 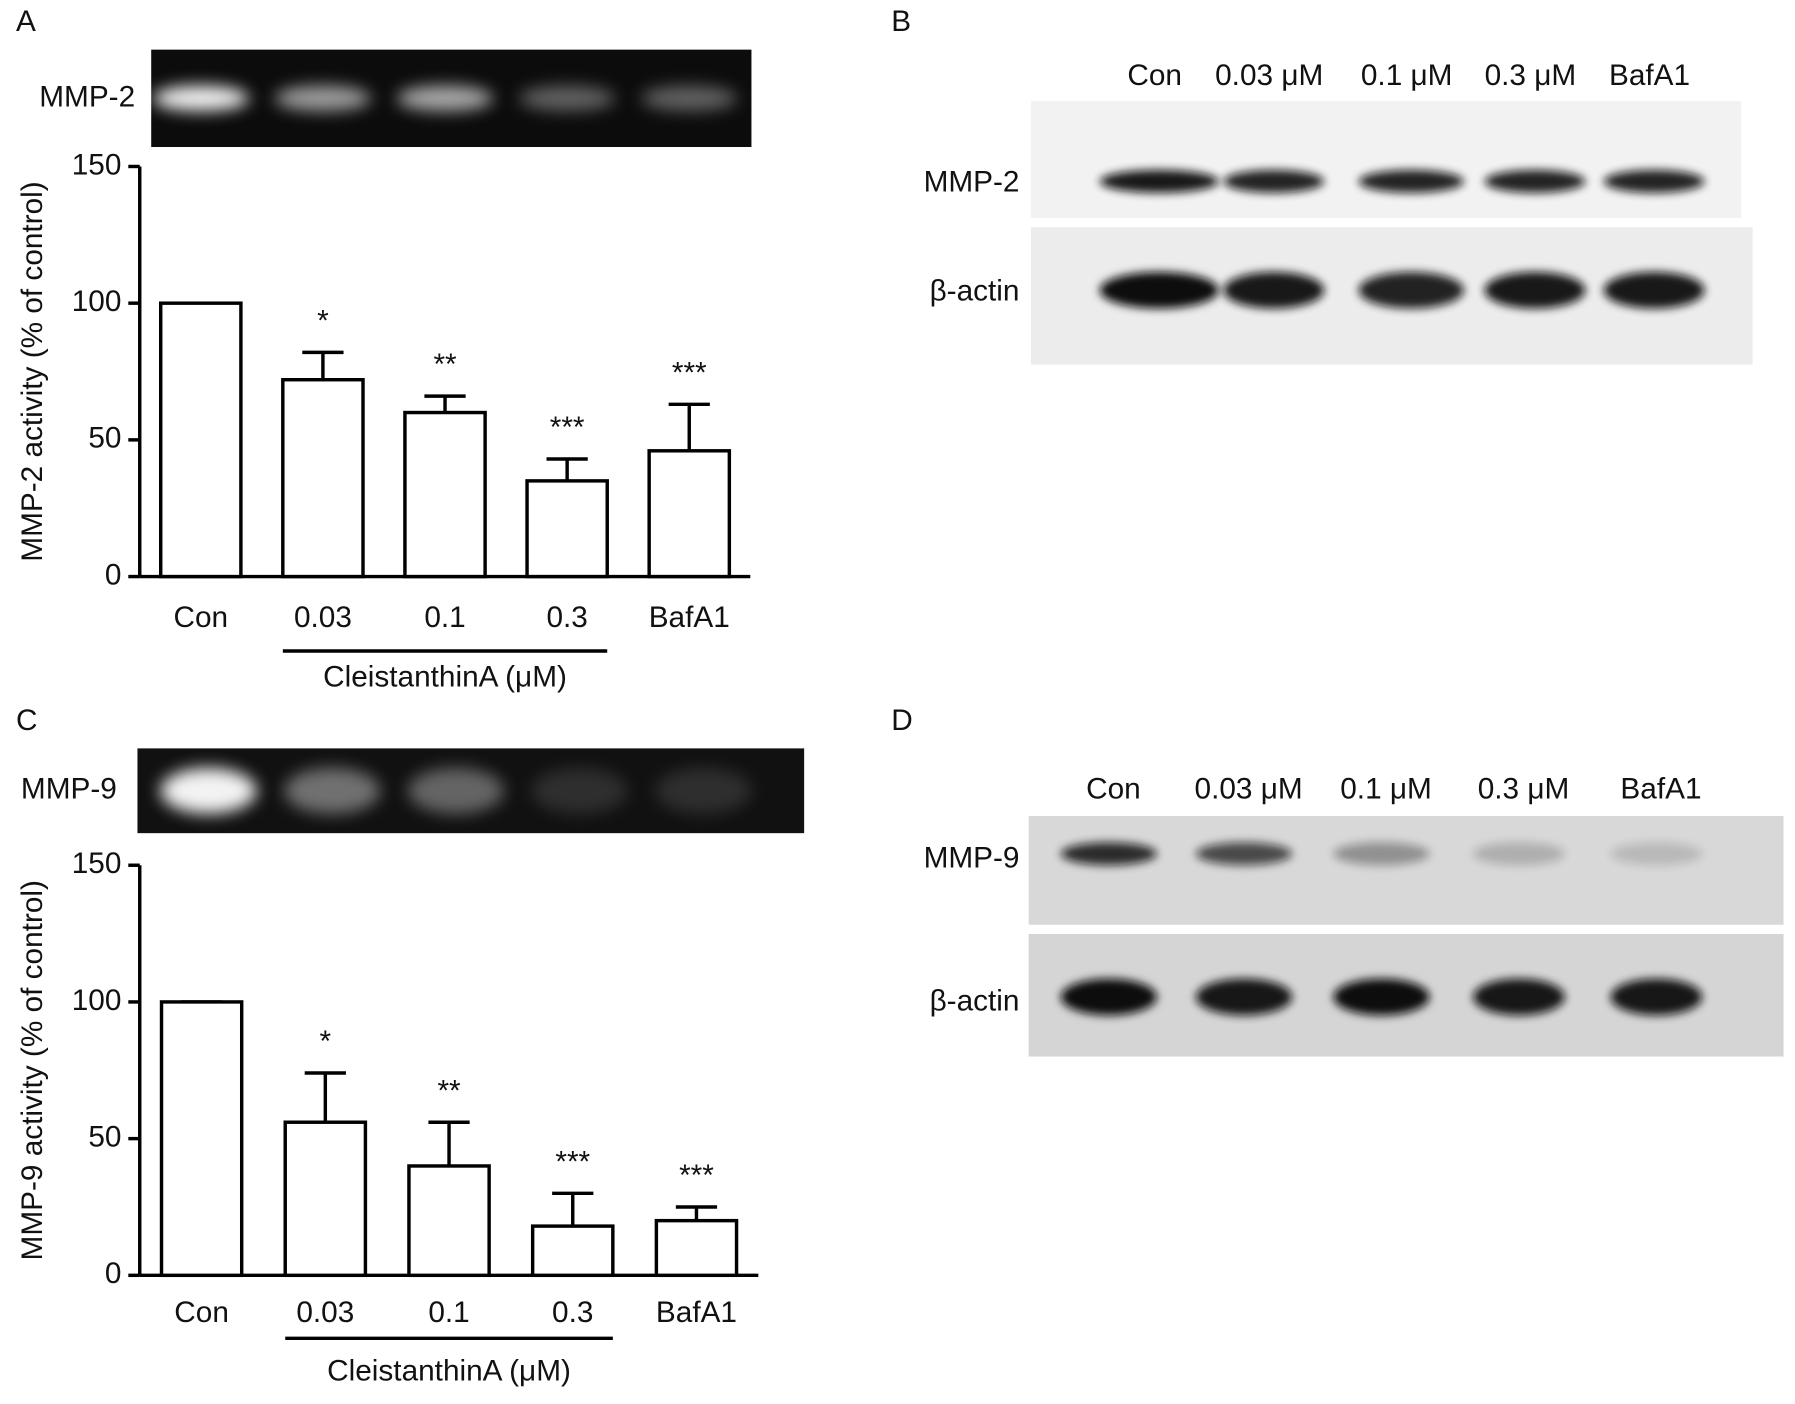 What do you see at coordinates (972, 857) in the screenshot?
I see `row-label: MMP-9` at bounding box center [972, 857].